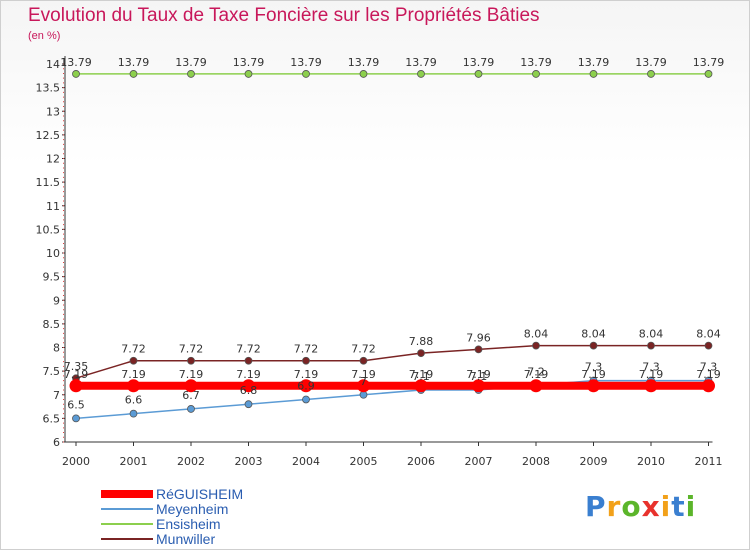 Image resolution: width=750 pixels, height=550 pixels. I want to click on logo-letter: r, so click(614, 506).